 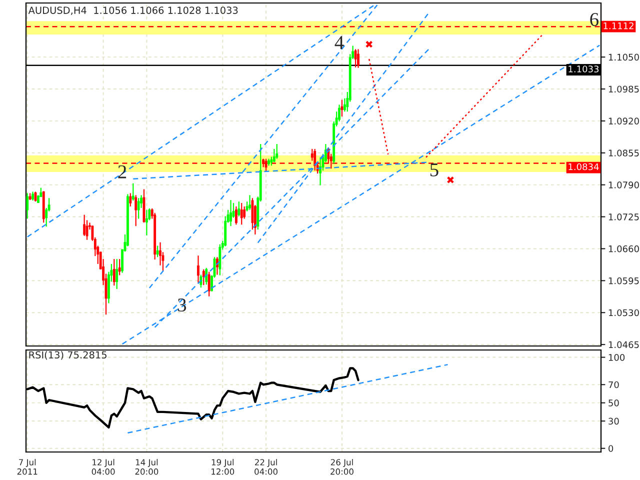 What do you see at coordinates (623, 89) in the screenshot?
I see `y-tick-label: 1.0985` at bounding box center [623, 89].